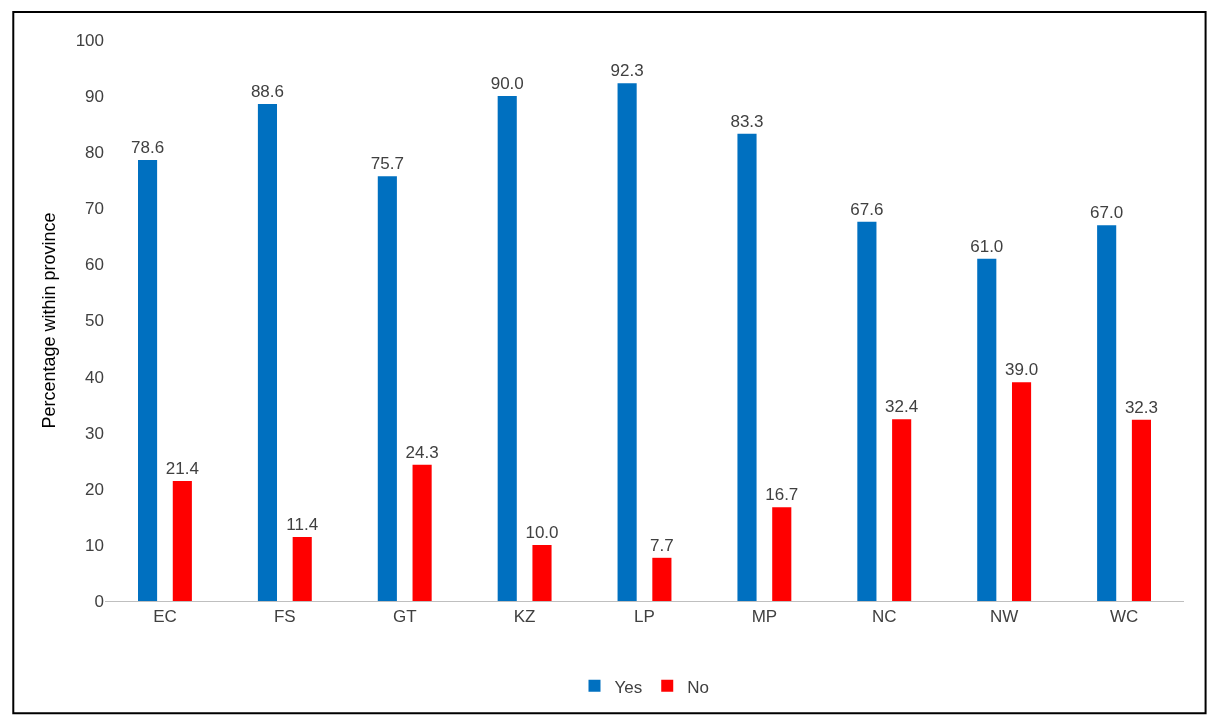  I want to click on data-label: 90.0, so click(507, 84).